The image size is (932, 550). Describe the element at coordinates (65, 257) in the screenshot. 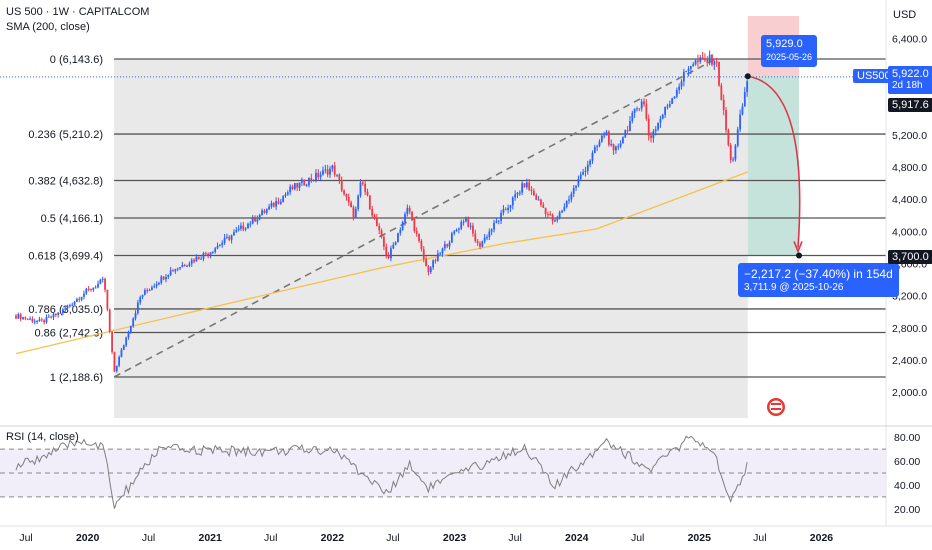

I see `fib-level-label: 0.618 (3,699.4)` at that location.